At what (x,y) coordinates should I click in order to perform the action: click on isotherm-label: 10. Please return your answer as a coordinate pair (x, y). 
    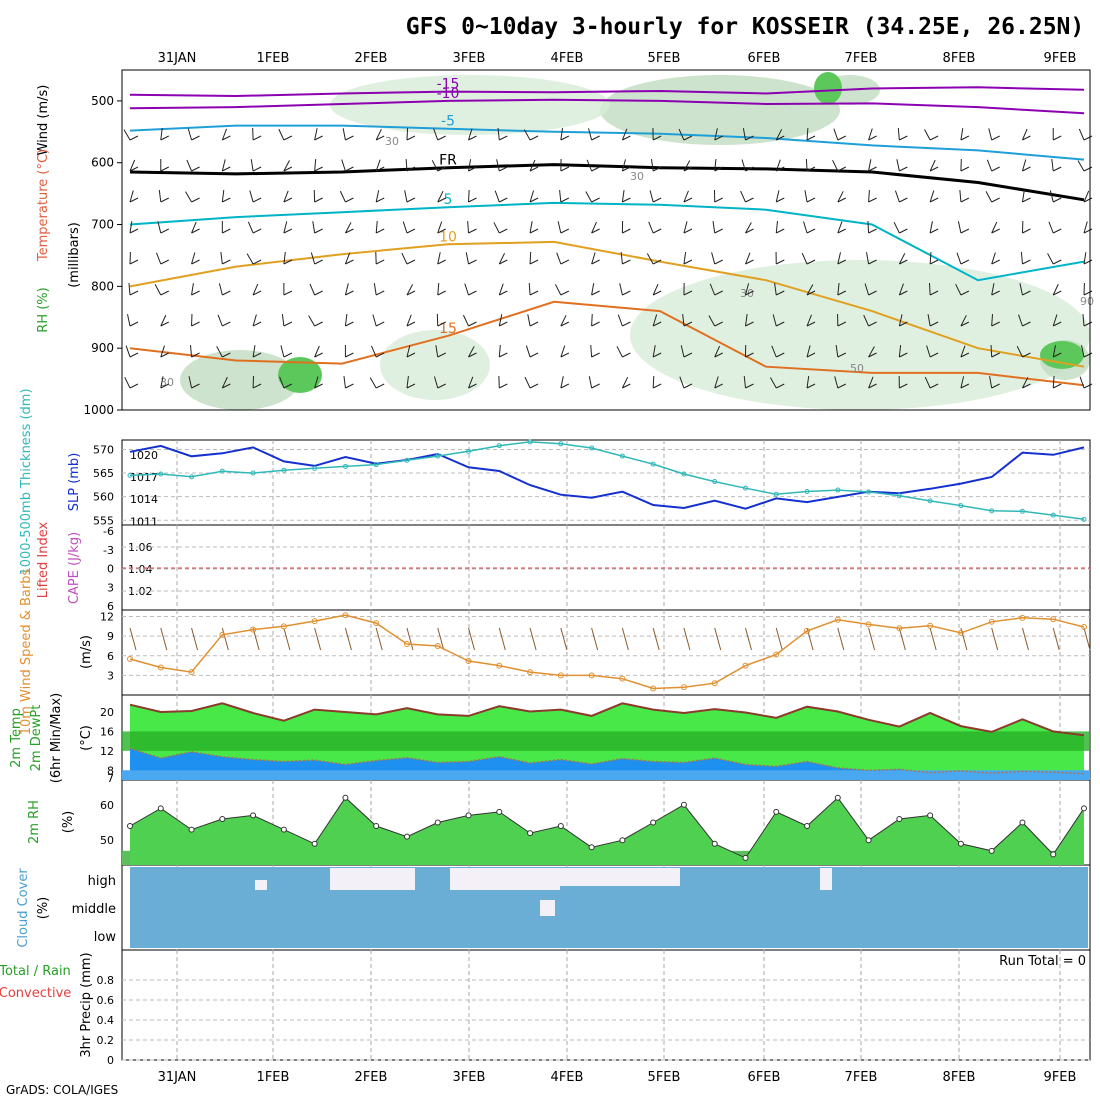
    Looking at the image, I should click on (448, 237).